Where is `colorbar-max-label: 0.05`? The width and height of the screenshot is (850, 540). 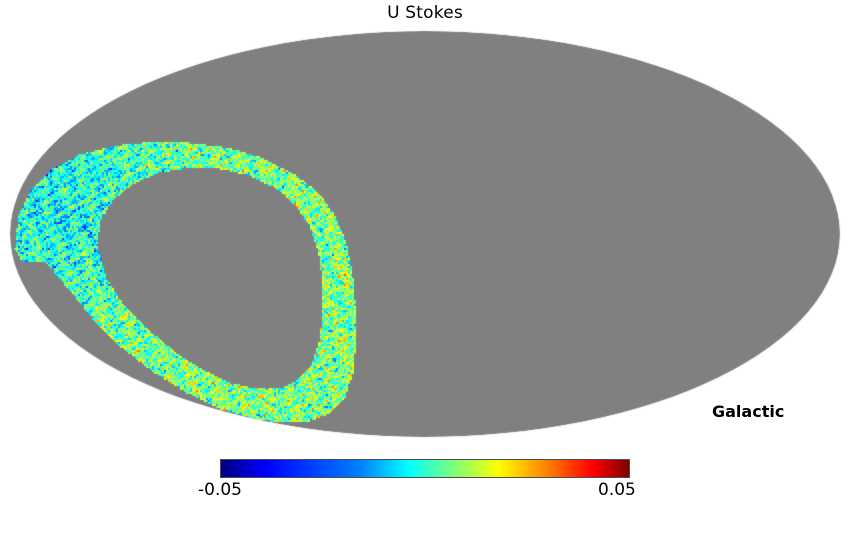
colorbar-max-label: 0.05 is located at coordinates (617, 490).